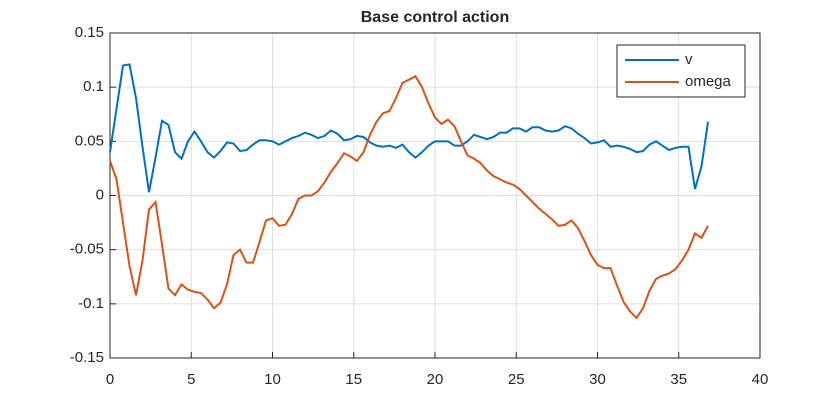 The width and height of the screenshot is (840, 404). Describe the element at coordinates (597, 379) in the screenshot. I see `x-tick-label: 30` at that location.